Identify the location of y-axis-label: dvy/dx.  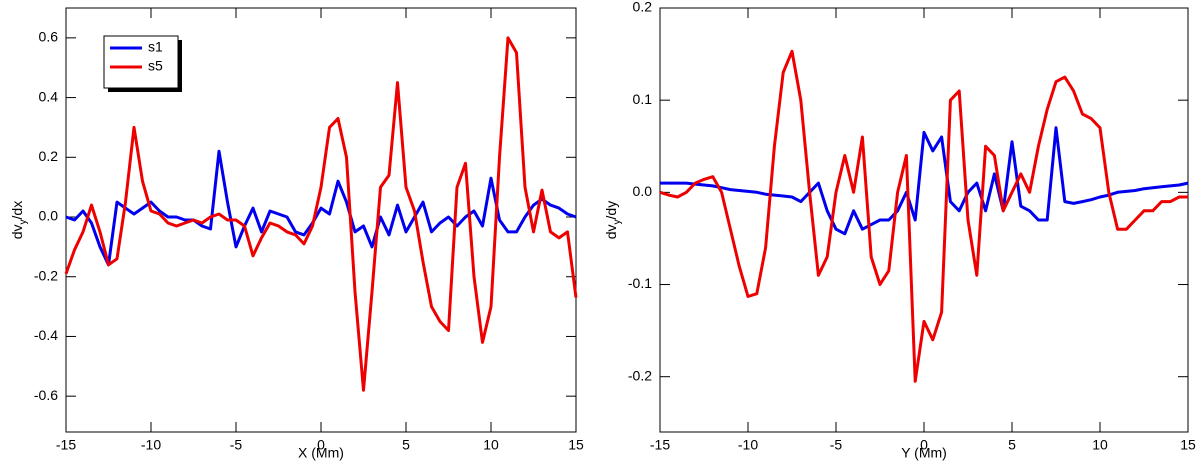
(19, 220).